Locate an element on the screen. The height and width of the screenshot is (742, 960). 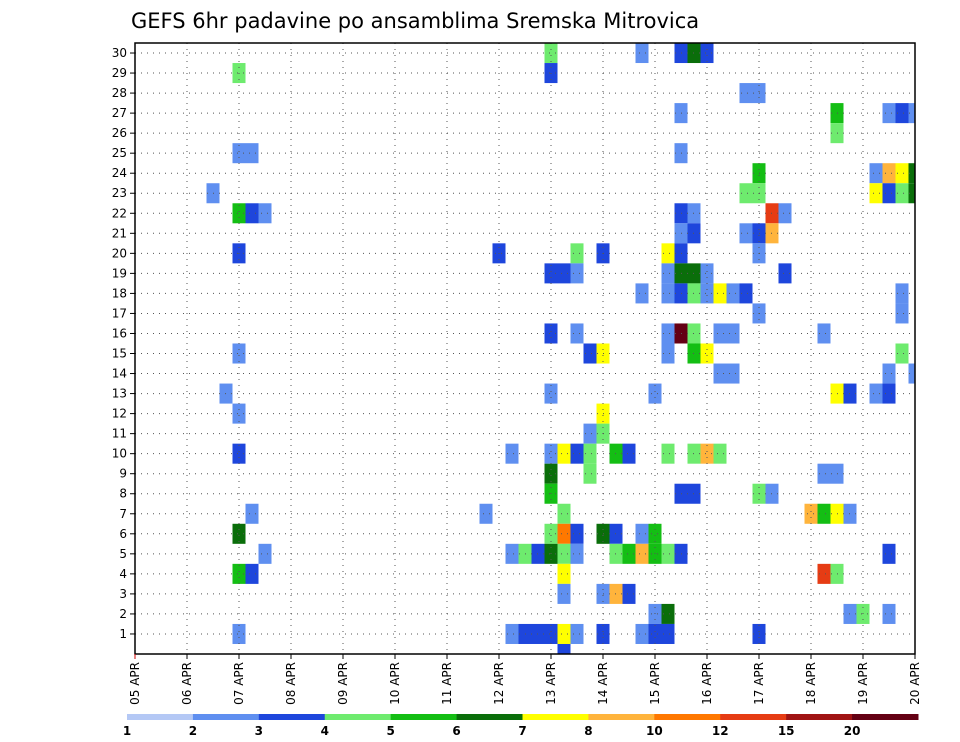
y-tick-label: 9 is located at coordinates (123, 474).